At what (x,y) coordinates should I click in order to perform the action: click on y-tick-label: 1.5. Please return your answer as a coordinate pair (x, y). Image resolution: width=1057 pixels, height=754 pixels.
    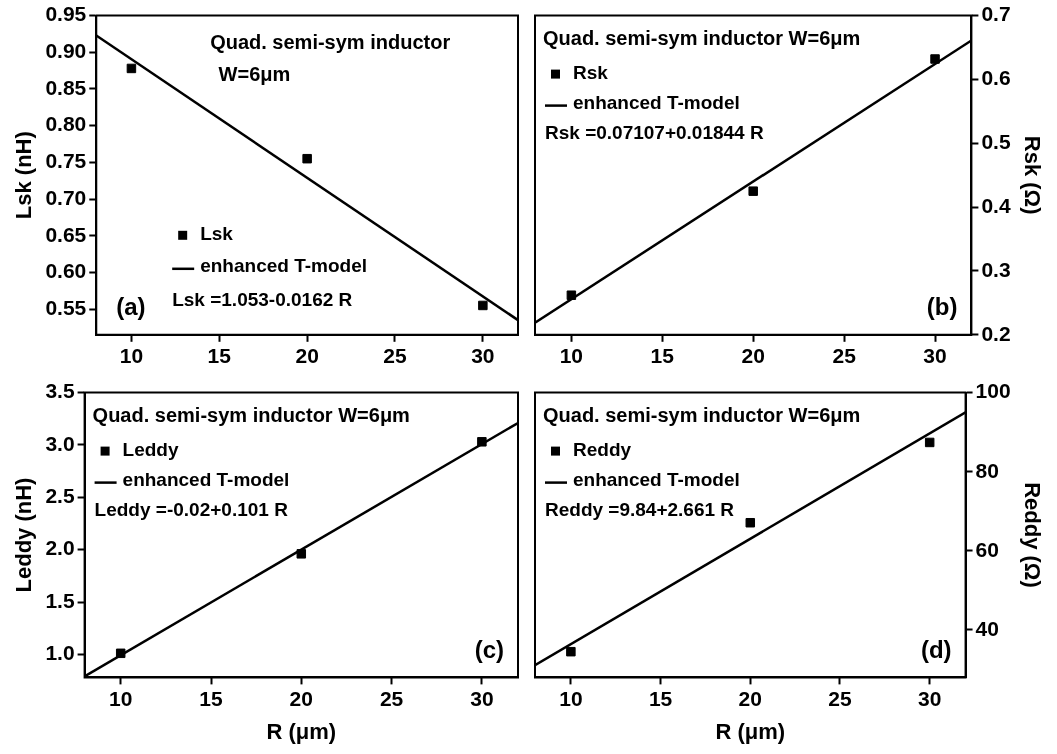
    Looking at the image, I should click on (60, 600).